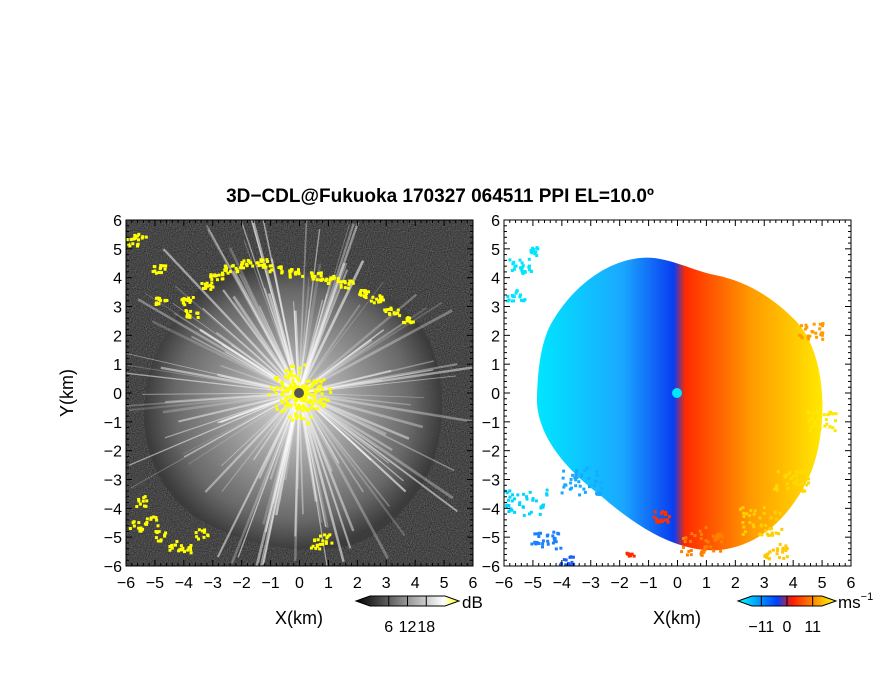  What do you see at coordinates (117, 279) in the screenshot?
I see `y-tick-label: 4` at bounding box center [117, 279].